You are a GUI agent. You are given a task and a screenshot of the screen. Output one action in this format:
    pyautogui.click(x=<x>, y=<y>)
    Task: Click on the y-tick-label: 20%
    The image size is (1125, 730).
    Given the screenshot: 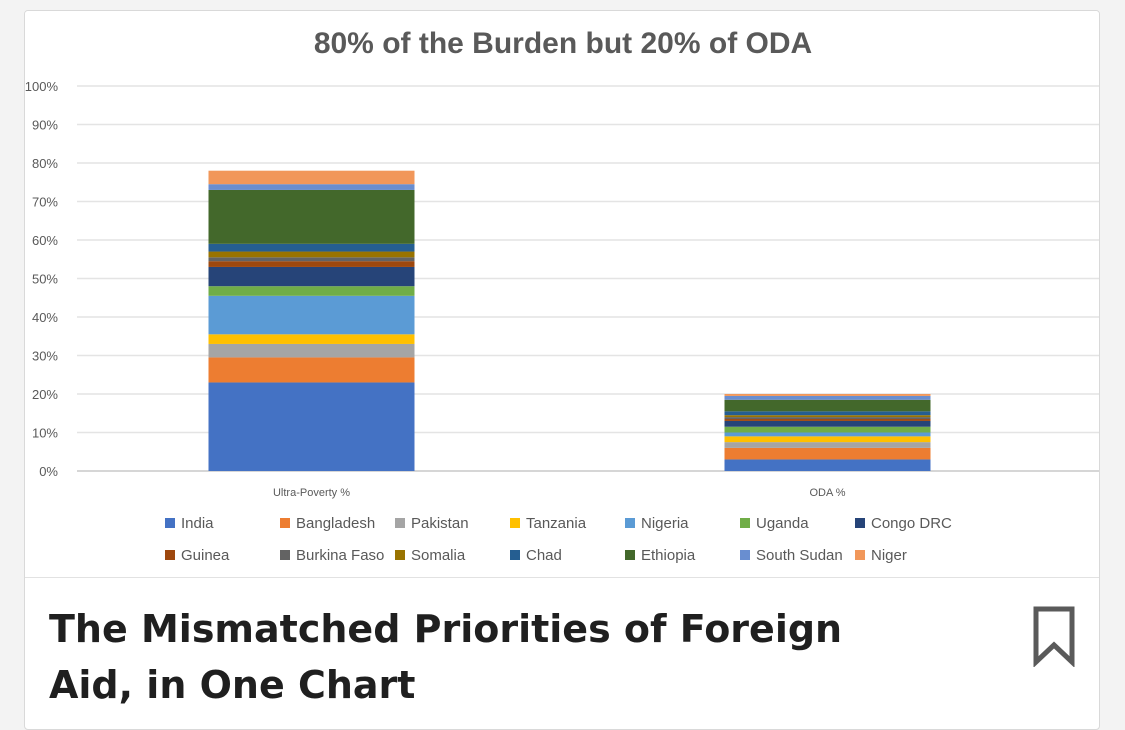 What is the action you would take?
    pyautogui.click(x=45, y=394)
    